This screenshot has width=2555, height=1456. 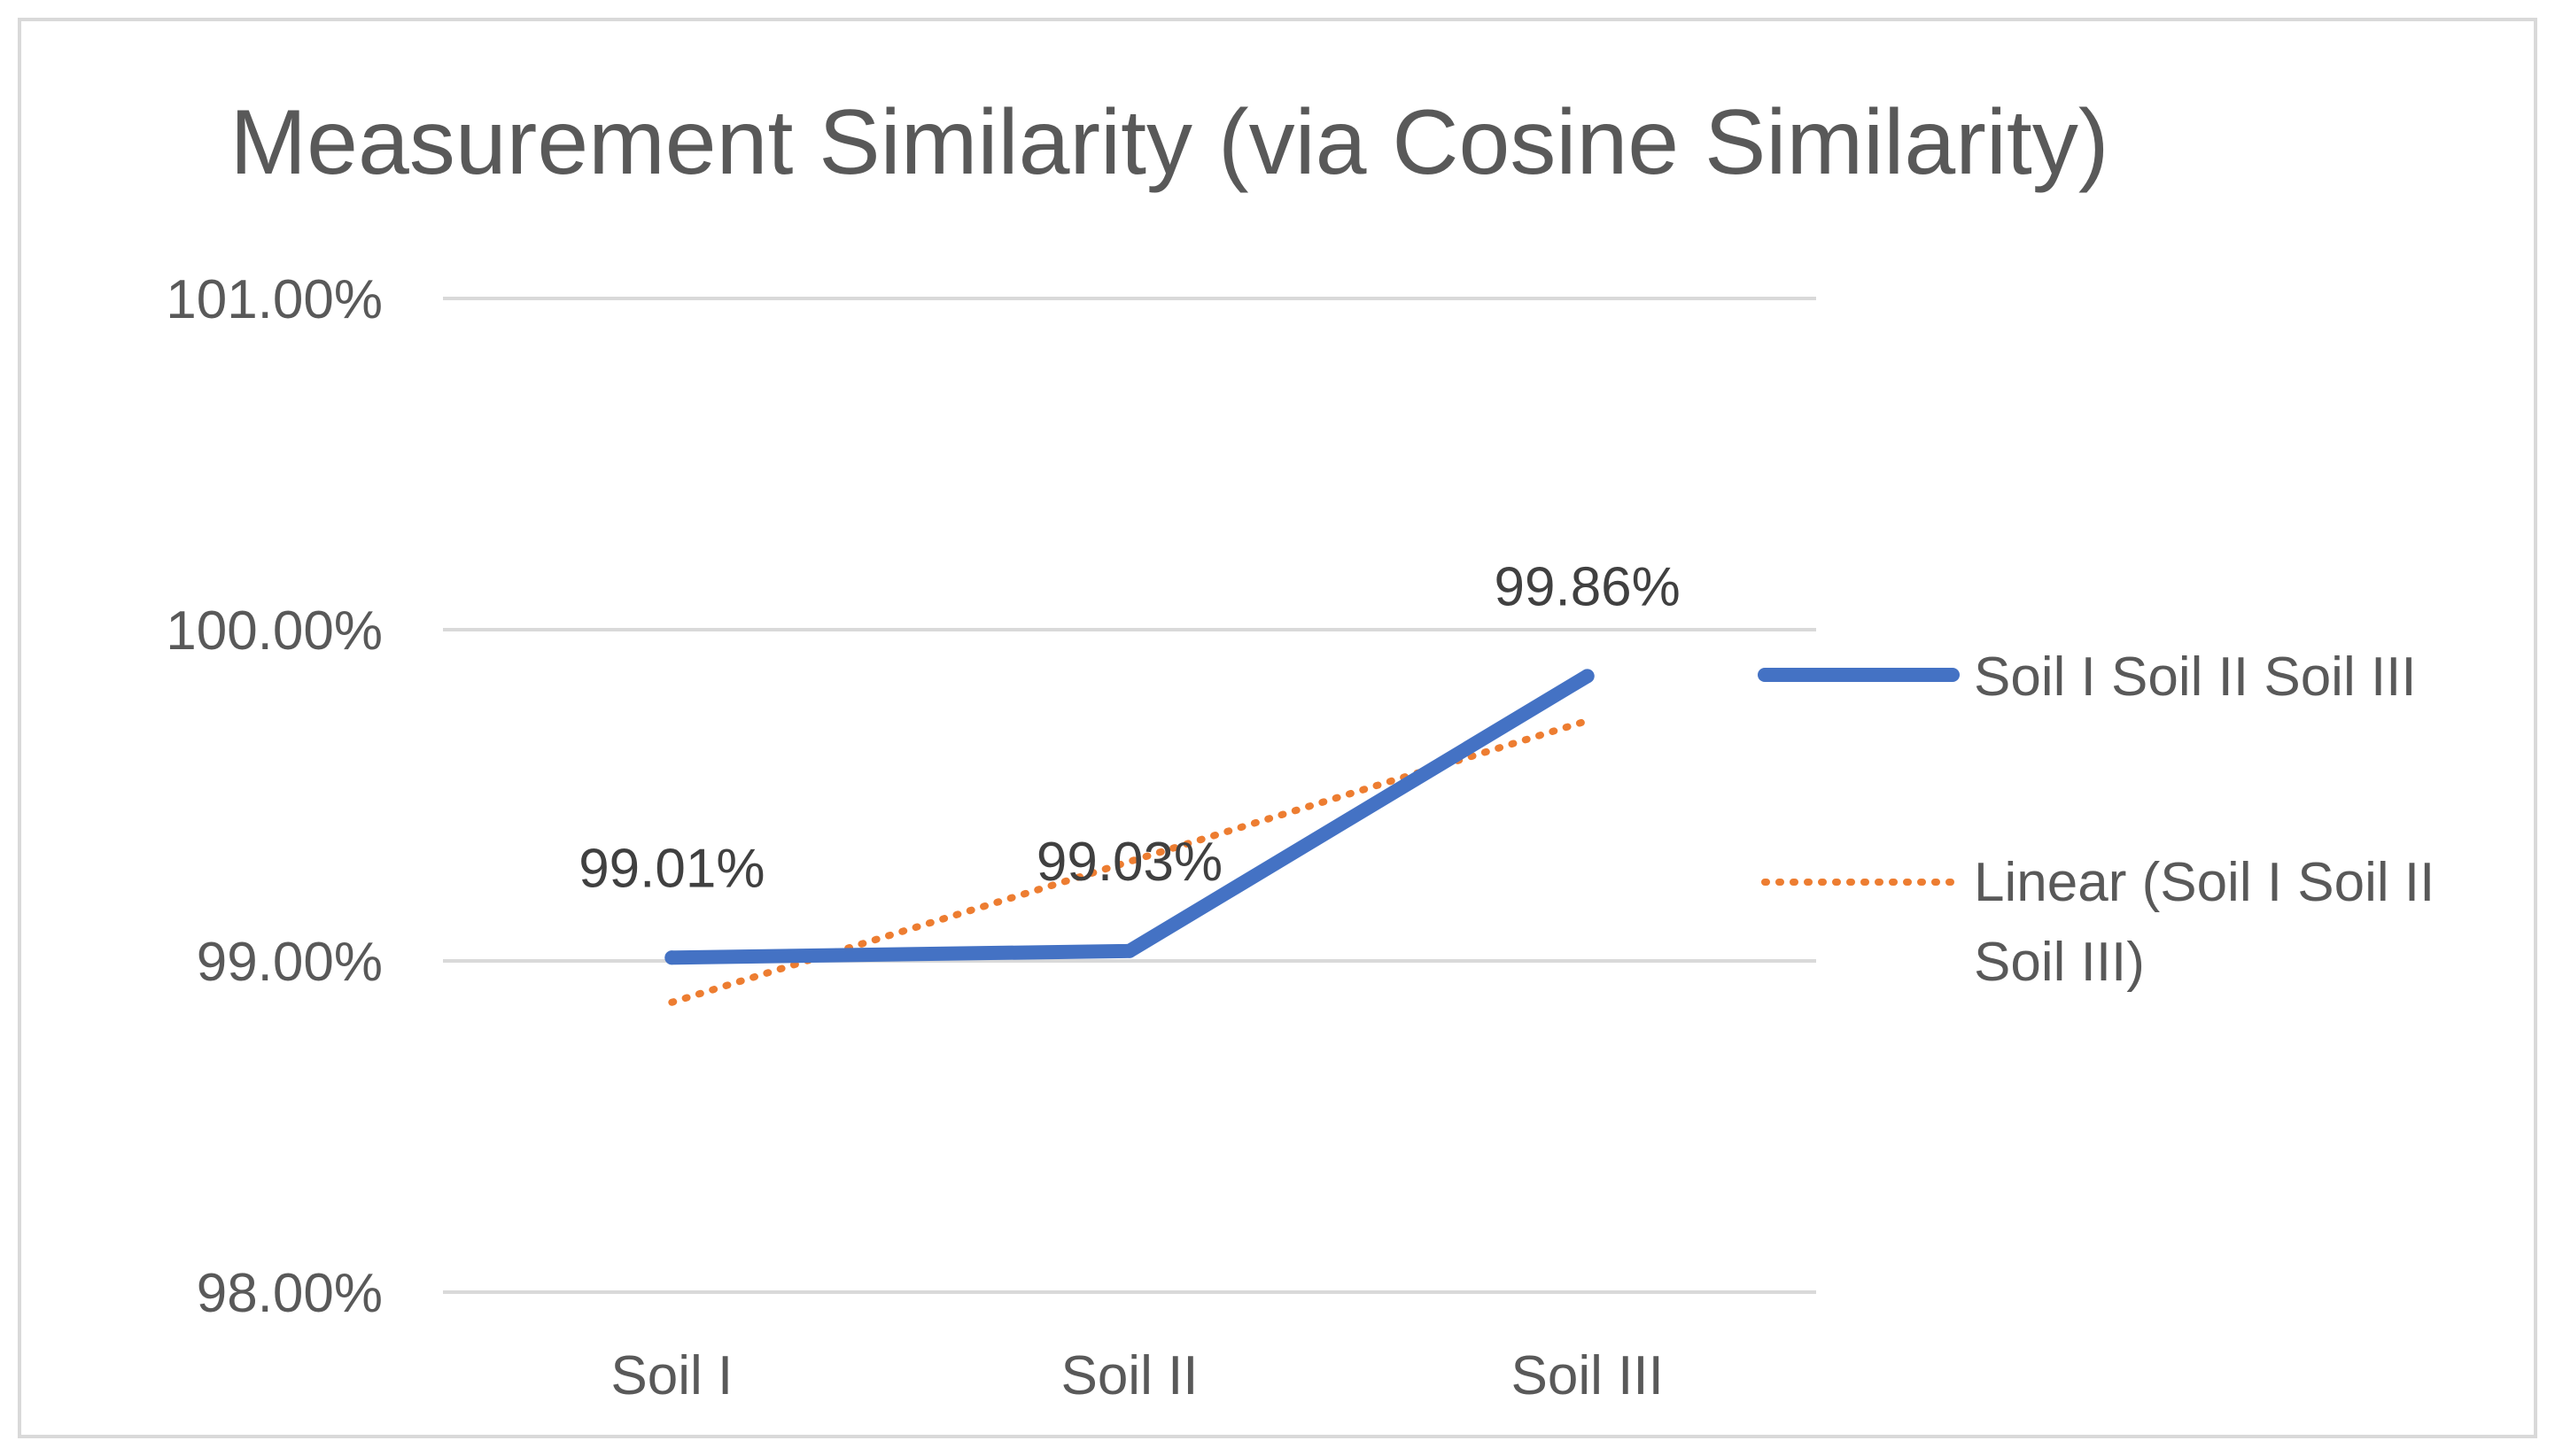 What do you see at coordinates (1588, 1375) in the screenshot?
I see `x-tick-label: Soil III` at bounding box center [1588, 1375].